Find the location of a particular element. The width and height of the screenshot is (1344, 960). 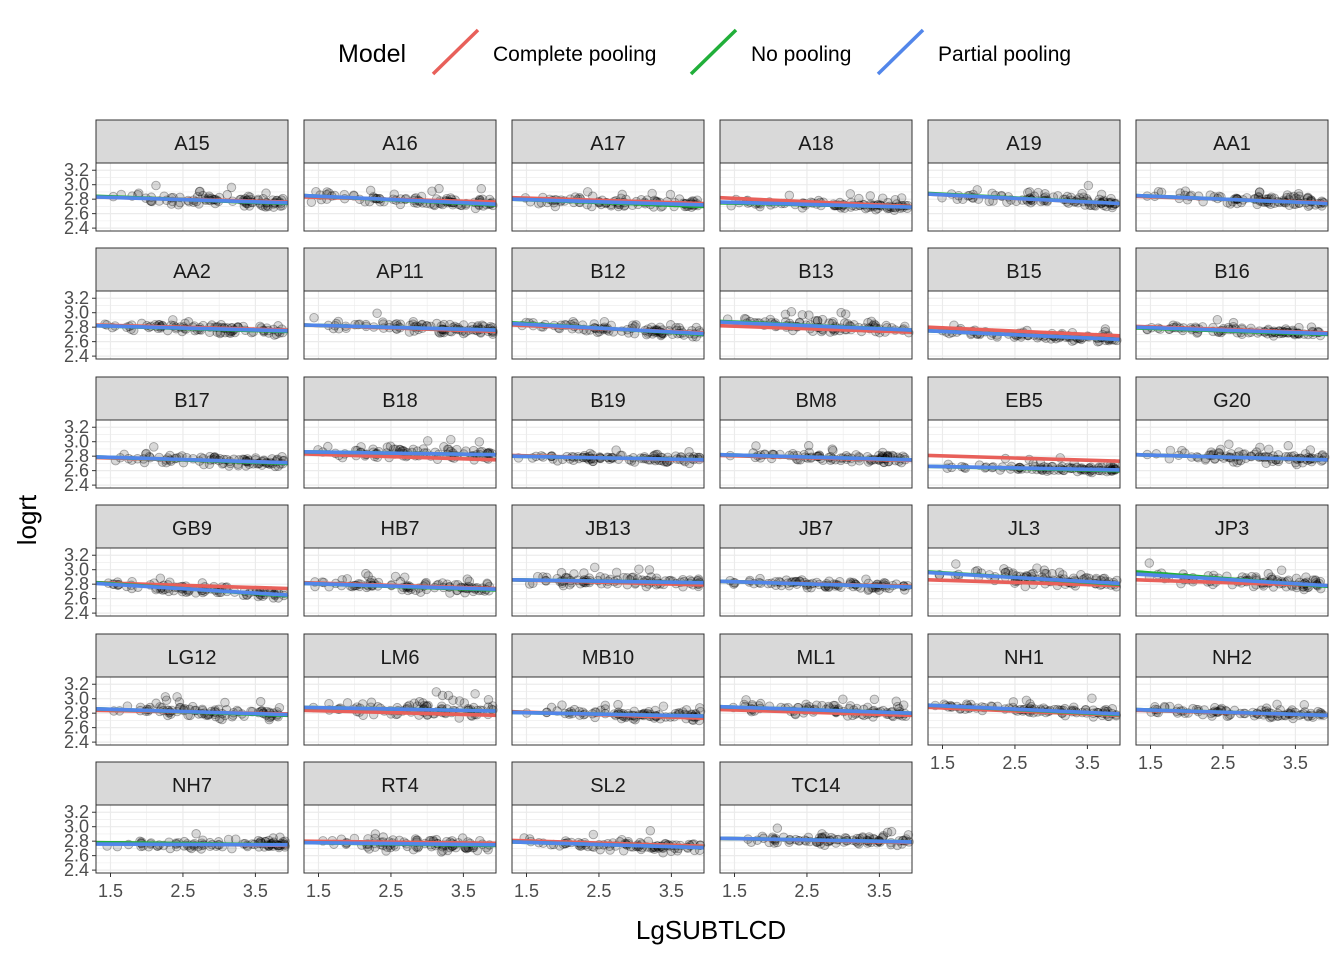

facet-panel: MB10 is located at coordinates (608, 689).